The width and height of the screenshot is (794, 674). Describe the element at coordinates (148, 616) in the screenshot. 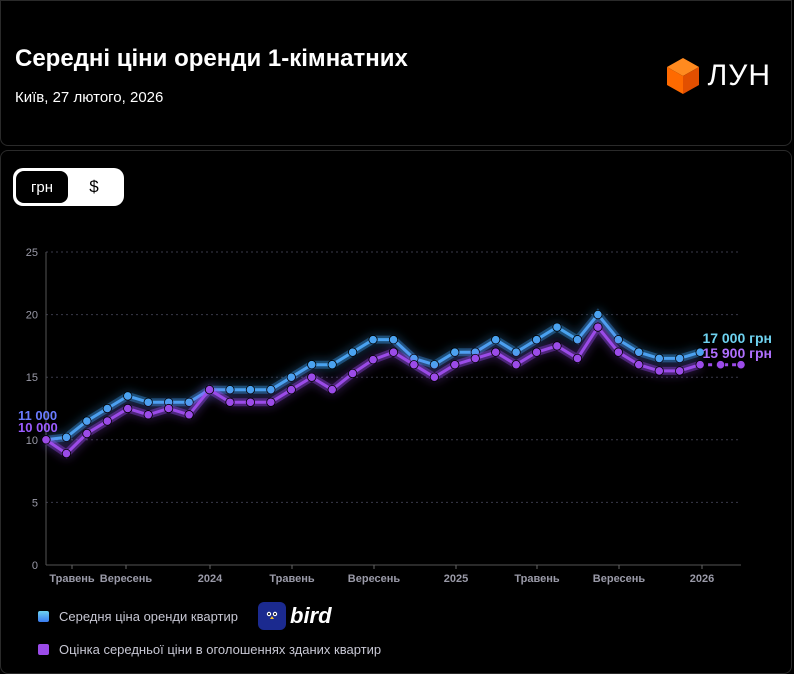

I see `legend-label-series1: Середня ціна оренди квартир` at that location.